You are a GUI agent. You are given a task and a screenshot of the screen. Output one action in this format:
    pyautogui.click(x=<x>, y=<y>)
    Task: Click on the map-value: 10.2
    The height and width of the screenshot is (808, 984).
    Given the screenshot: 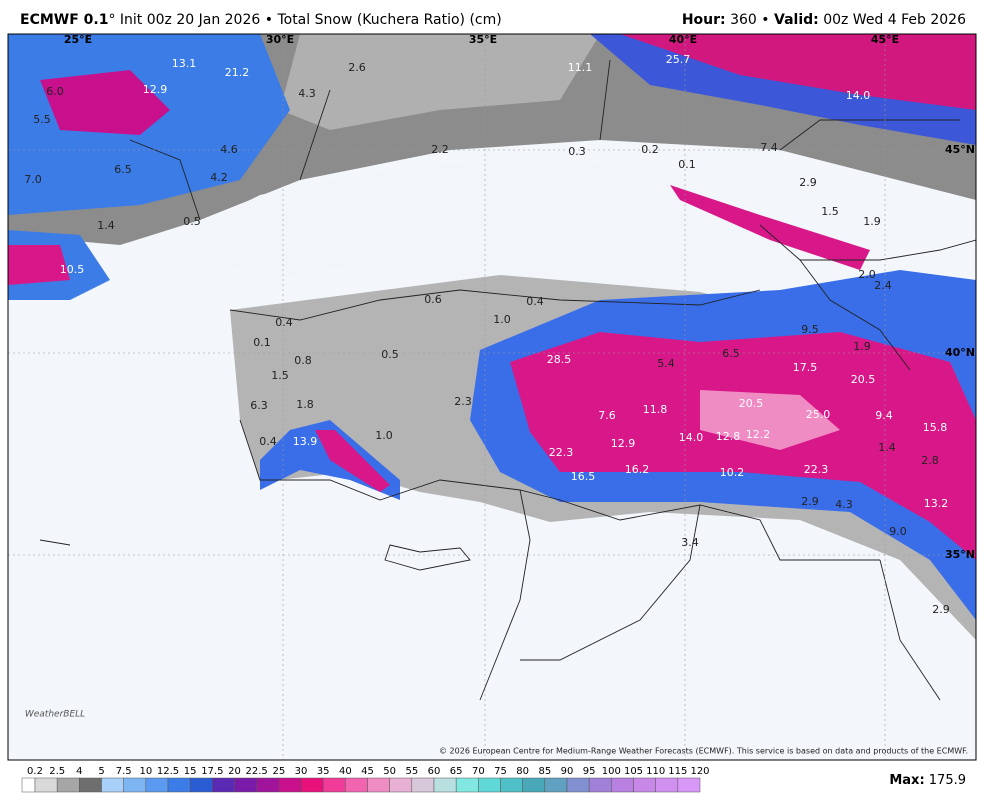 What is the action you would take?
    pyautogui.click(x=732, y=472)
    